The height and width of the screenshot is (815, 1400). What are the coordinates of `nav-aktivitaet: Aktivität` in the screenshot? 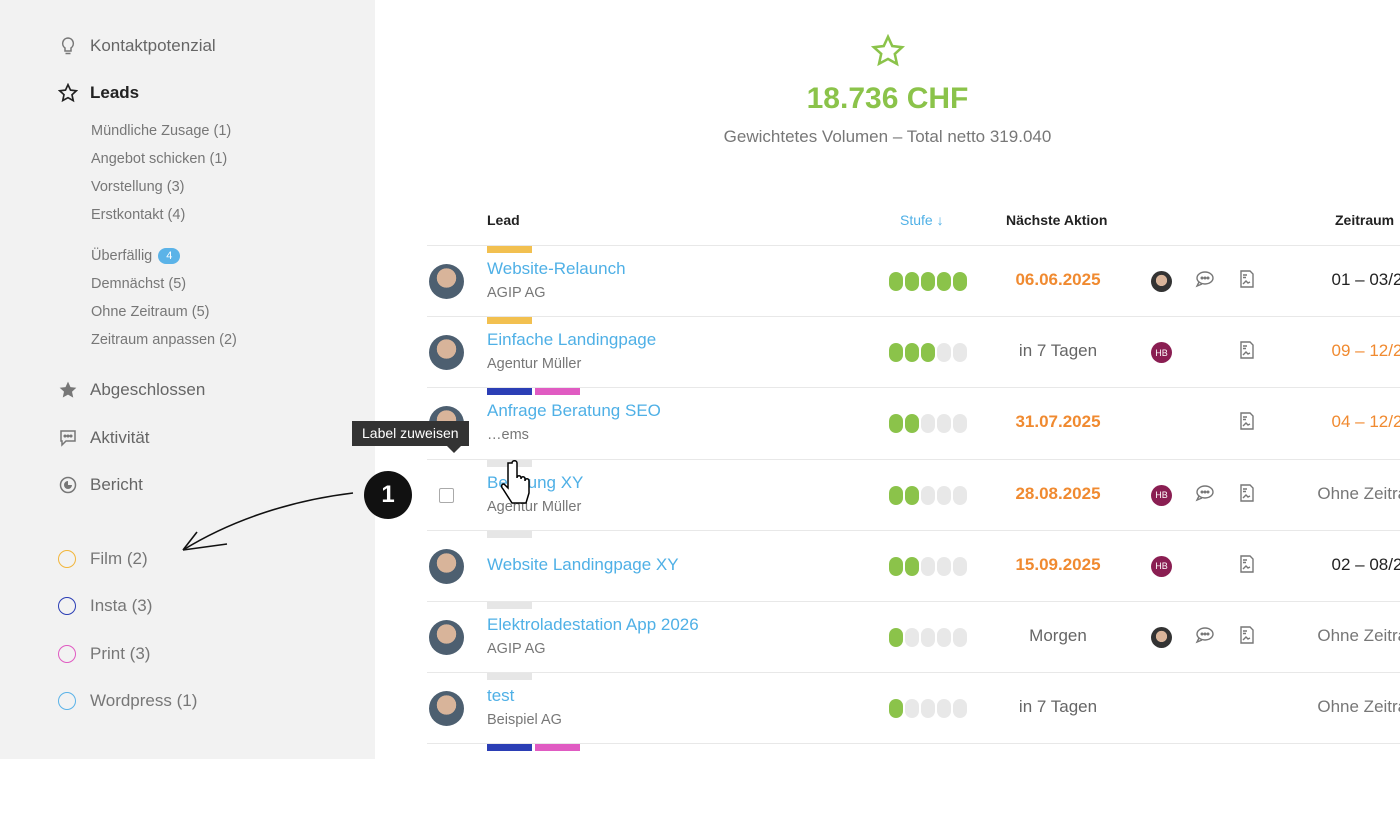 It's located at (104, 438).